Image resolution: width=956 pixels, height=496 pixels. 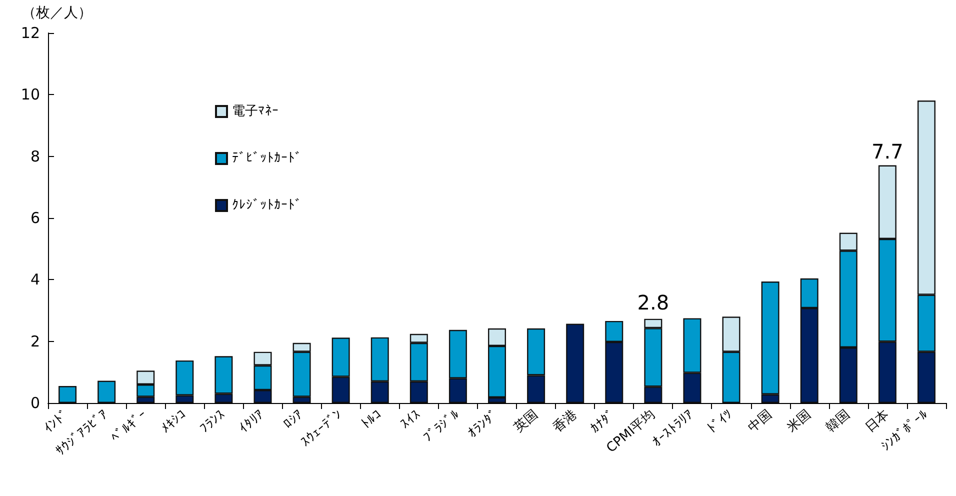 What do you see at coordinates (603, 422) in the screenshot?
I see `x-tick-label: ｶﾅﾀﾞ` at bounding box center [603, 422].